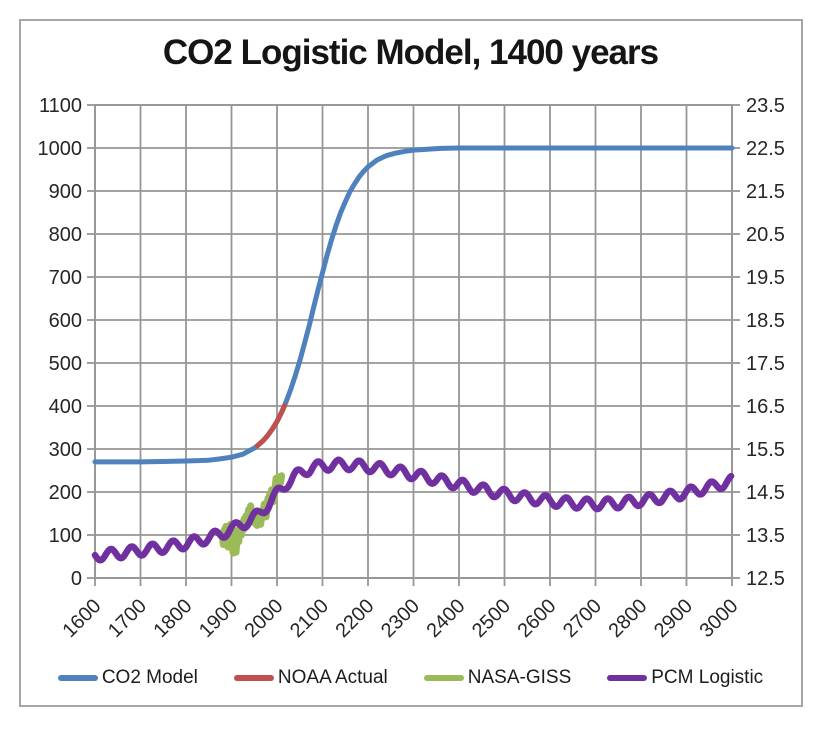 This screenshot has width=821, height=733. I want to click on y-axis-right-tick-label: 13.5, so click(765, 536).